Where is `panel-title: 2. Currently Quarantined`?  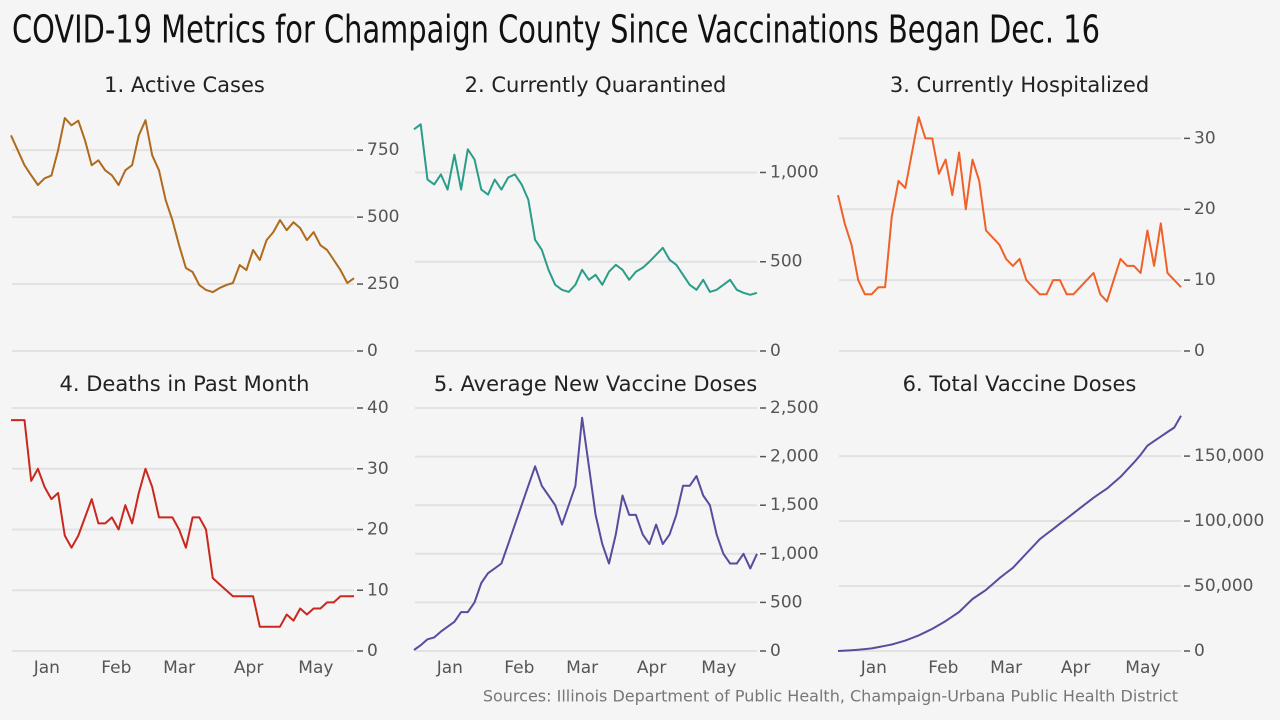 panel-title: 2. Currently Quarantined is located at coordinates (596, 85).